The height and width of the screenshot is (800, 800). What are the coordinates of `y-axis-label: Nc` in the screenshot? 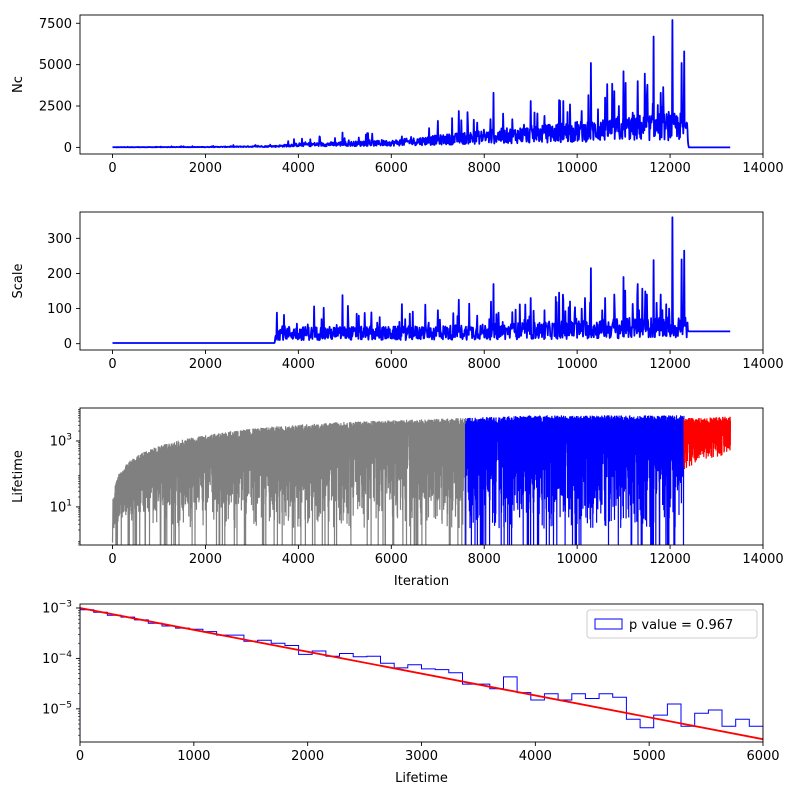 It's located at (18, 84).